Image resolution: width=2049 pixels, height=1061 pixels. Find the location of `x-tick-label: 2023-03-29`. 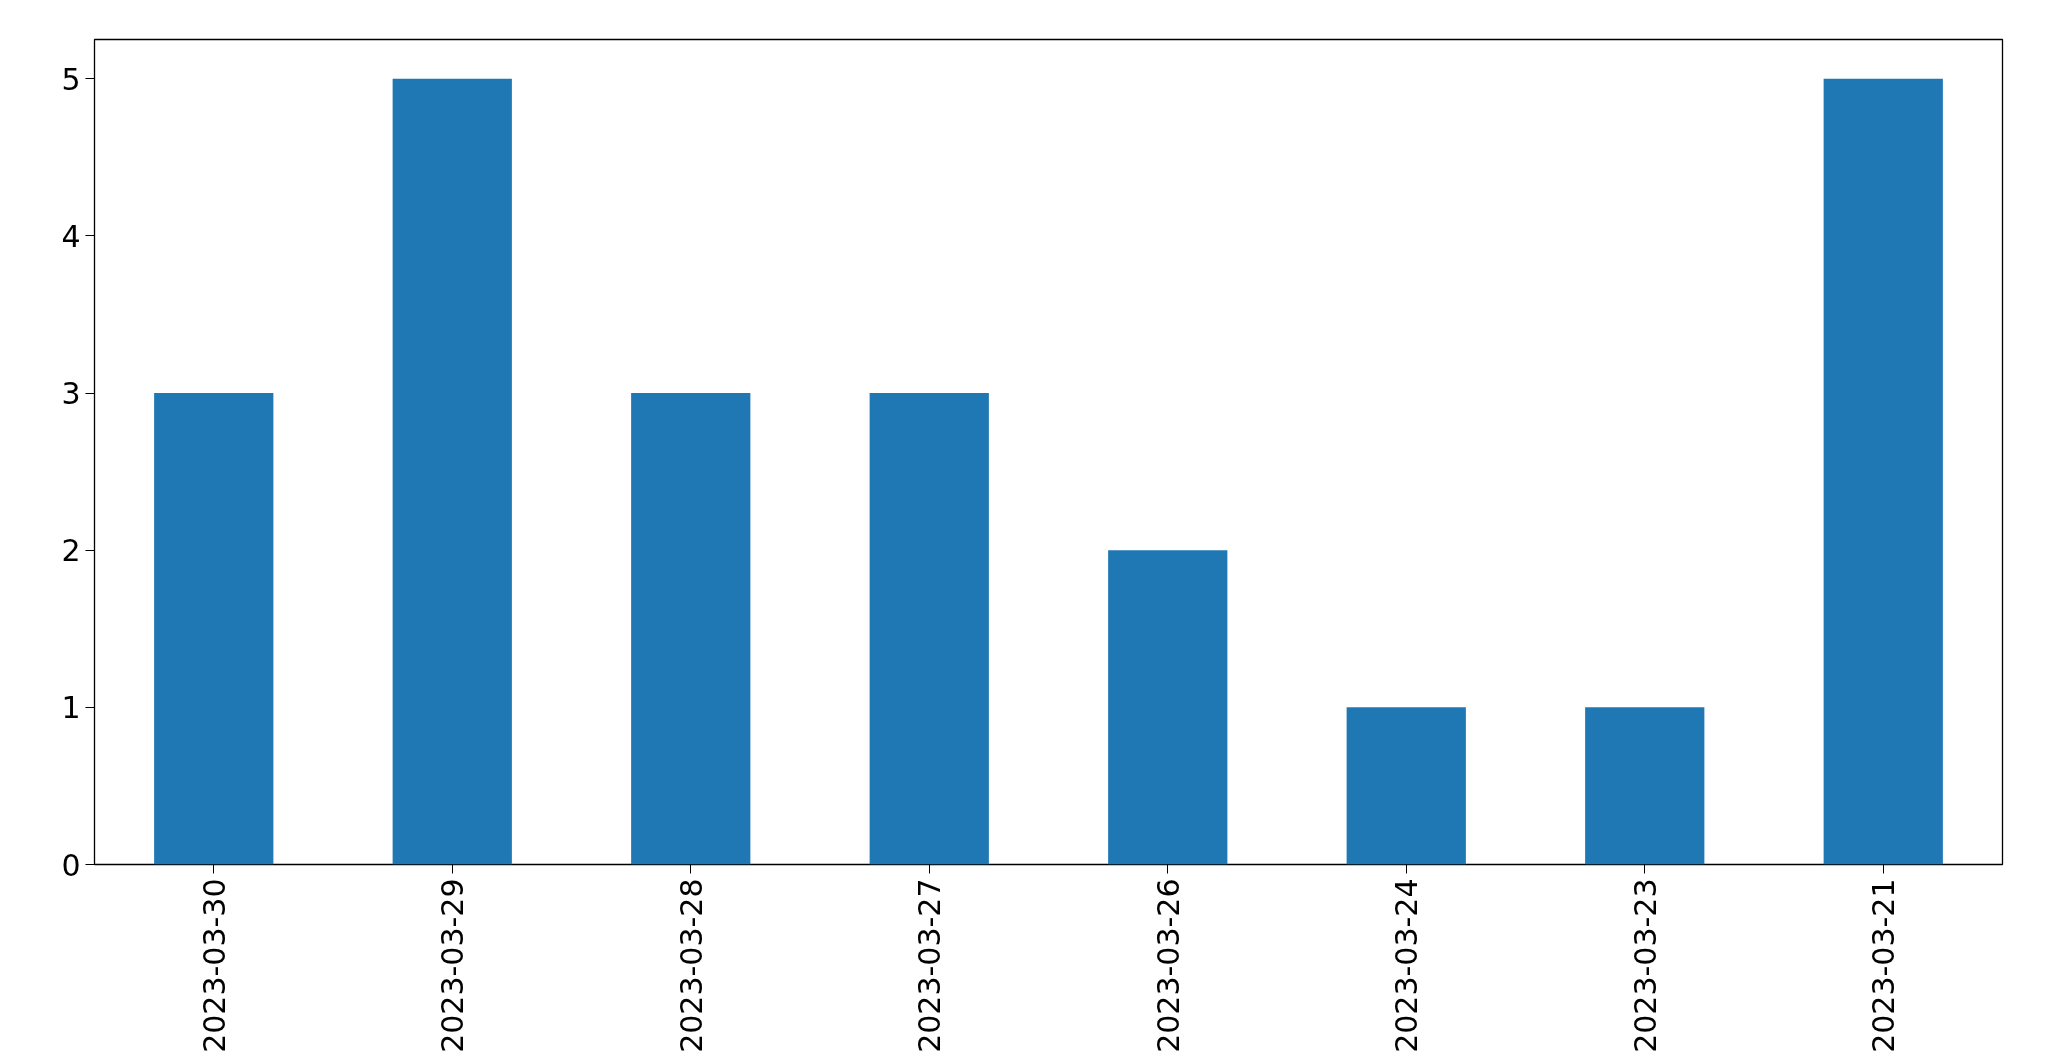

x-tick-label: 2023-03-29 is located at coordinates (453, 965).